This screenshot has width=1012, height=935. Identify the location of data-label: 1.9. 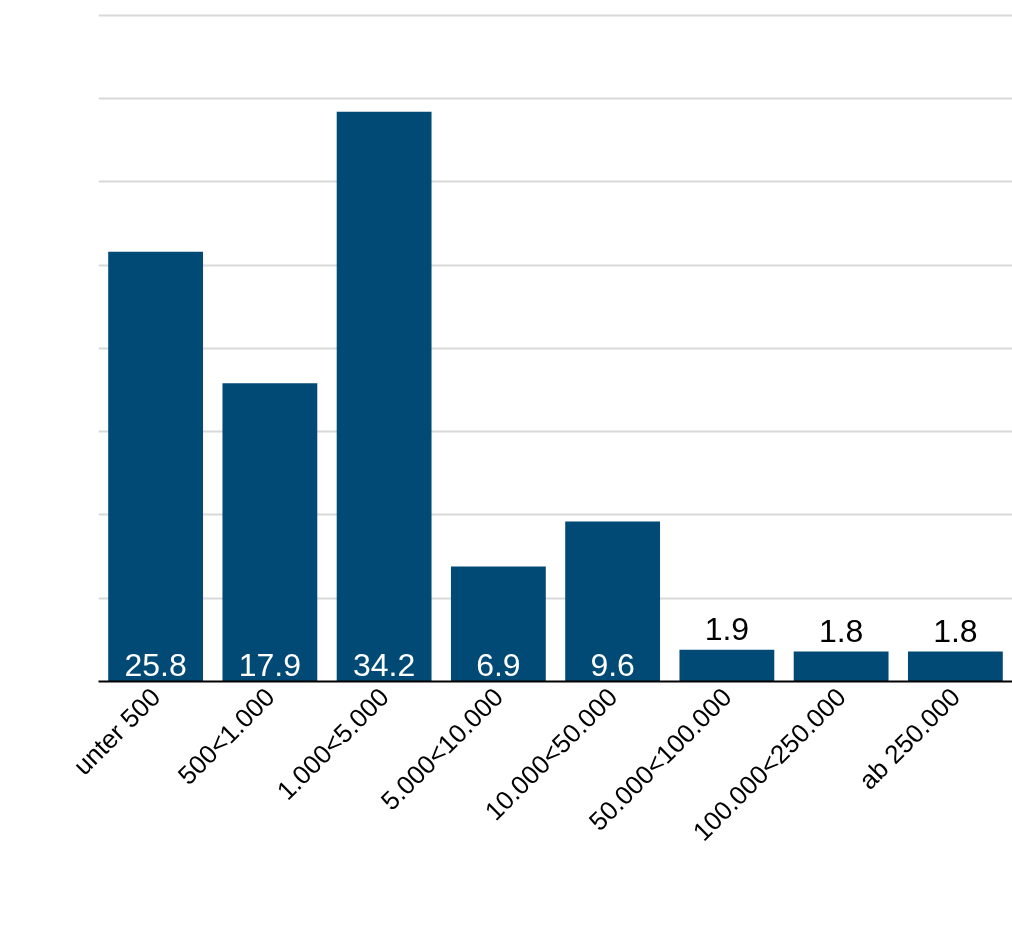
(727, 628).